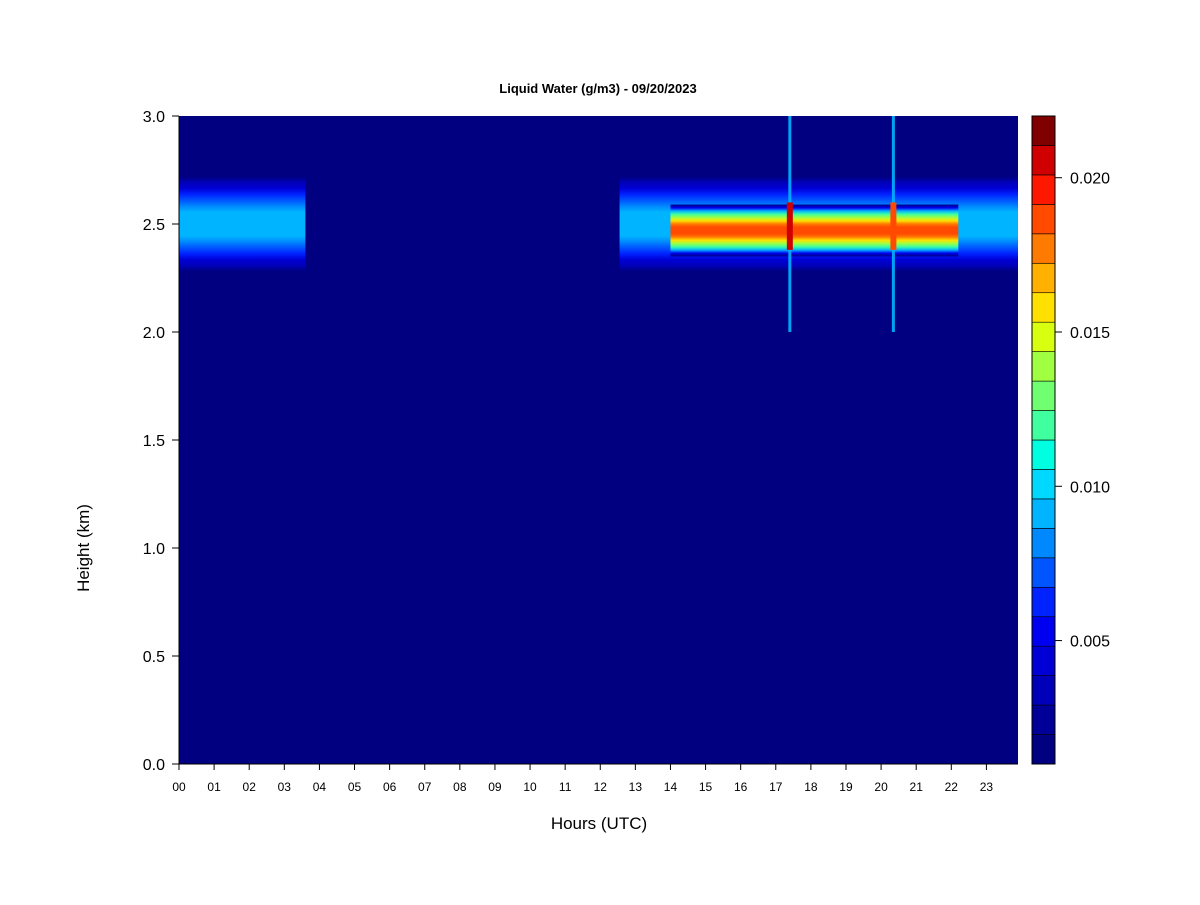 This screenshot has width=1200, height=905. I want to click on x-tick-label: 17, so click(776, 787).